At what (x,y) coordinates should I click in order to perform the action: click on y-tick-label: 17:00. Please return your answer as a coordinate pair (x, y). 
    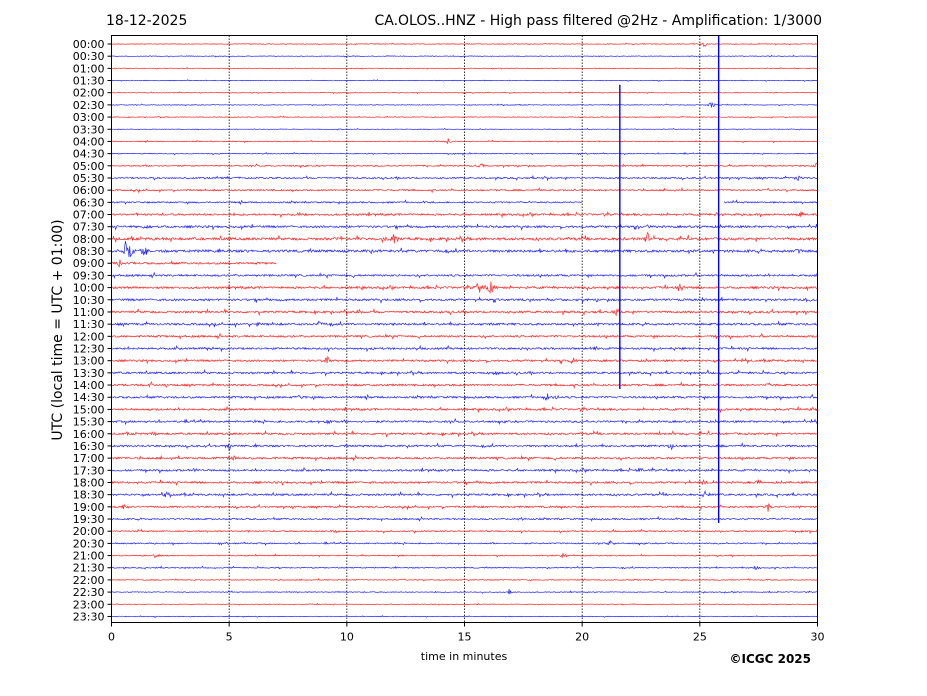
    Looking at the image, I should click on (89, 458).